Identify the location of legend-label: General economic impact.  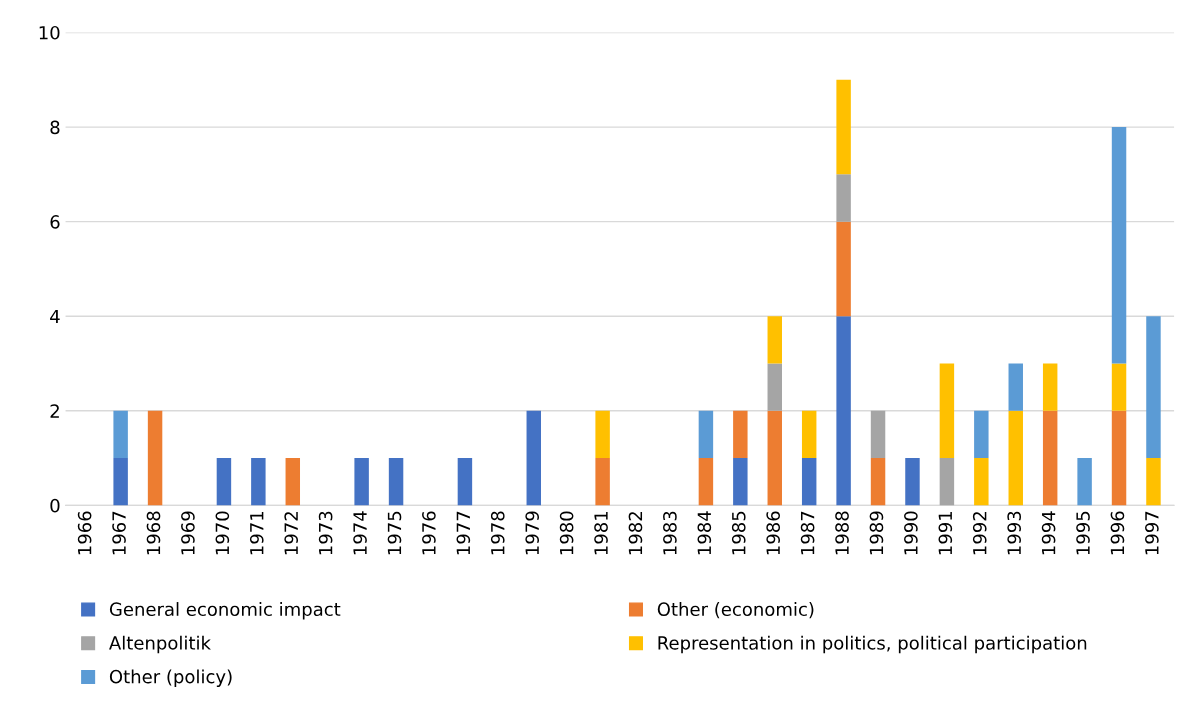
(225, 611).